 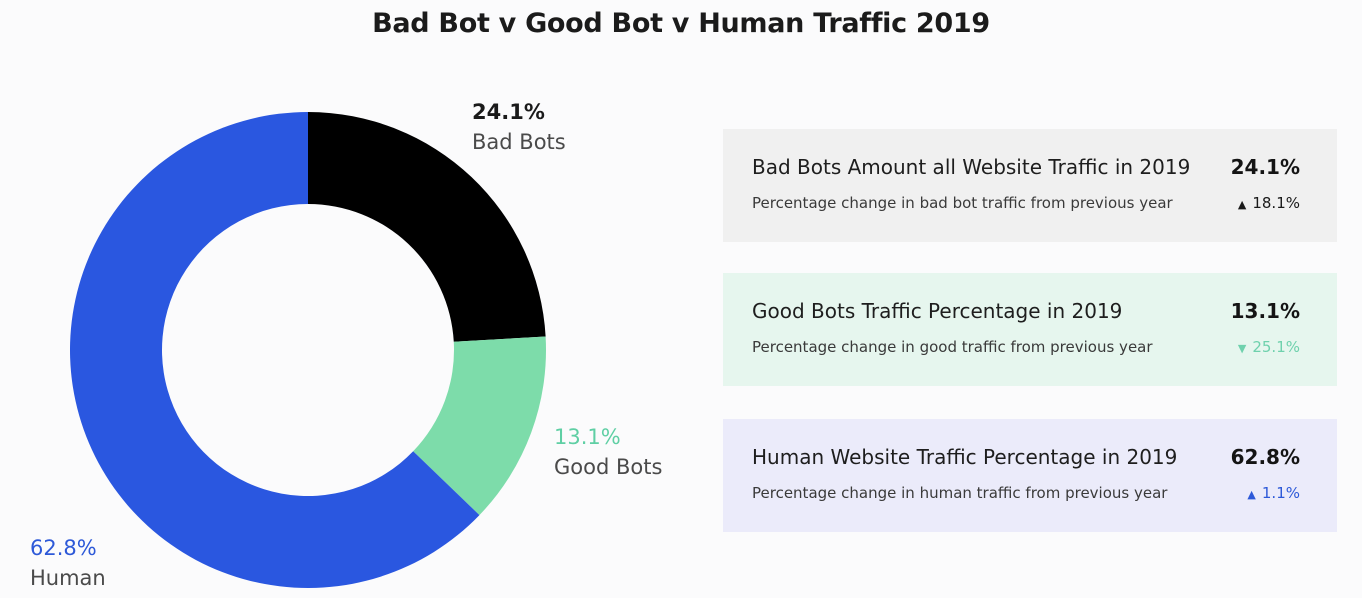 I want to click on card-value: 13.1%, so click(x=1265, y=311).